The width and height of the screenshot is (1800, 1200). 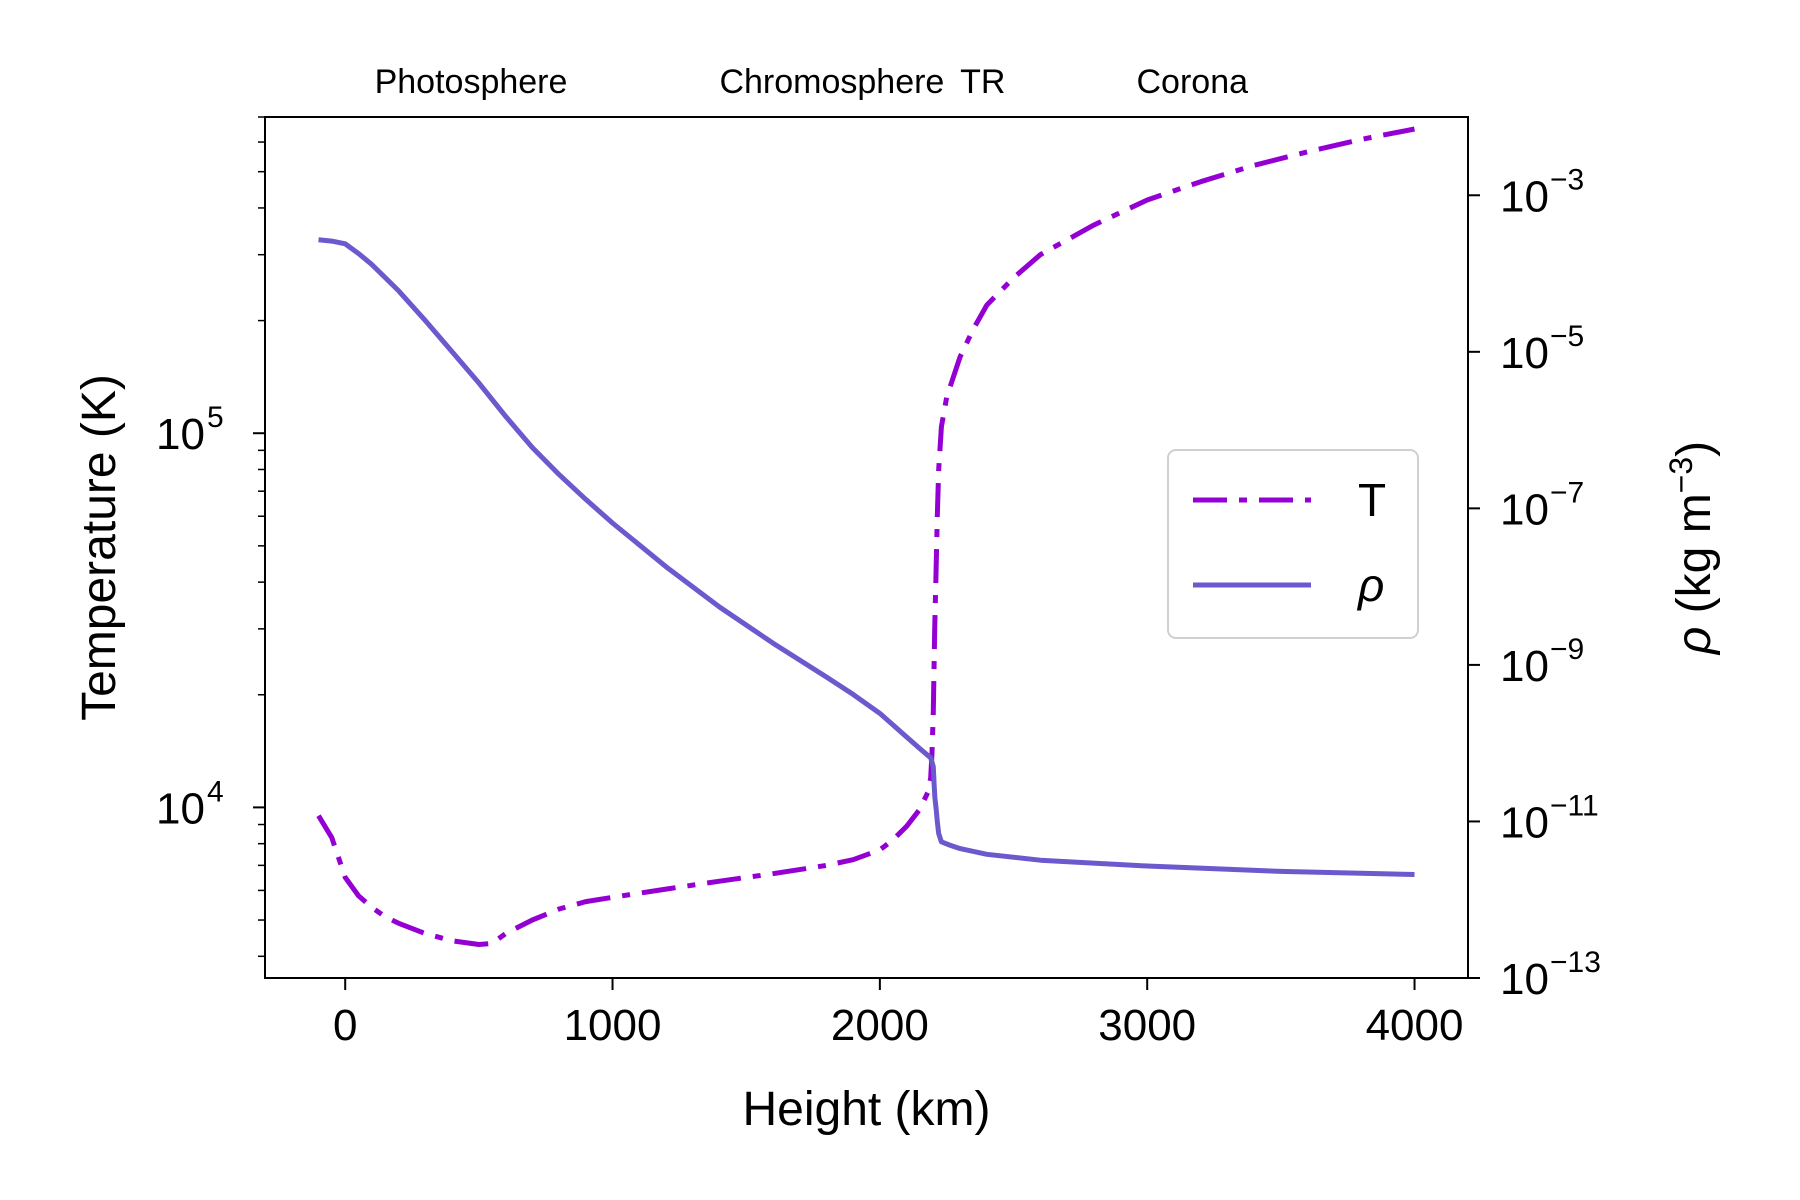 What do you see at coordinates (1694, 559) in the screenshot?
I see `y-right-title-unit: (kg m` at bounding box center [1694, 559].